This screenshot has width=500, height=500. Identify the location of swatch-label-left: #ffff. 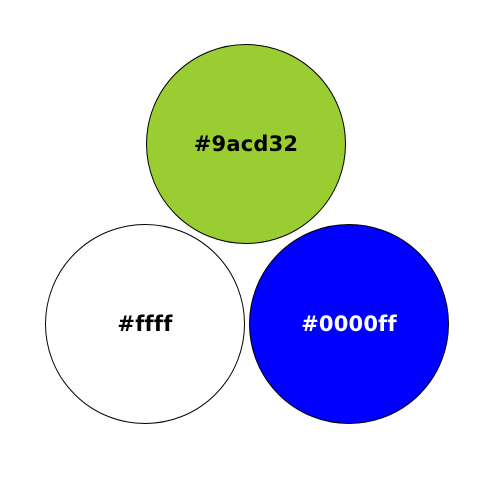
(145, 324).